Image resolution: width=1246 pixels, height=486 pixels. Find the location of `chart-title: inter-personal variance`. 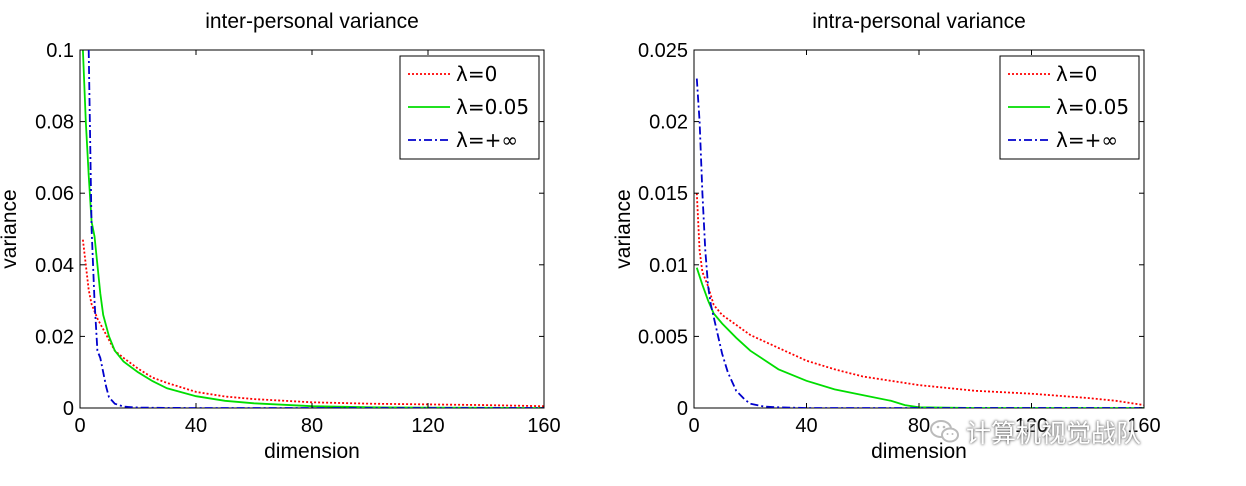

chart-title: inter-personal variance is located at coordinates (312, 21).